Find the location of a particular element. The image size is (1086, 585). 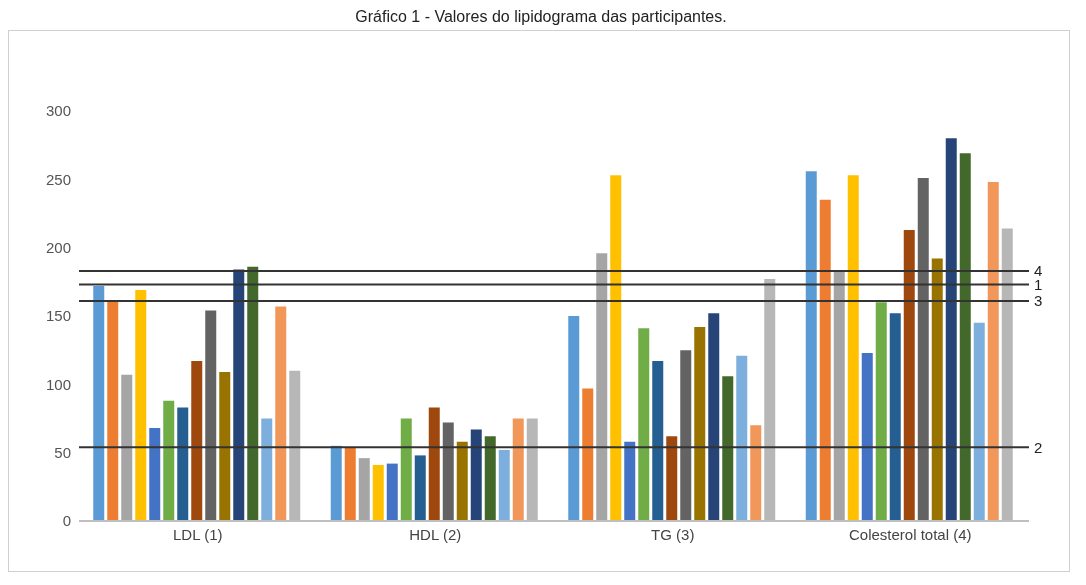

y-tick-label: 150 is located at coordinates (58, 316).